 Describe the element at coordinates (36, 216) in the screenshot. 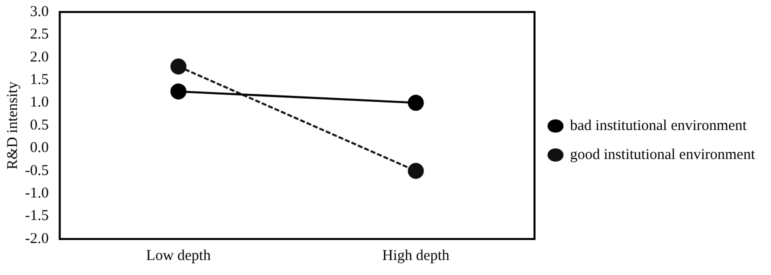

I see `y-tick-label: -1.5` at that location.